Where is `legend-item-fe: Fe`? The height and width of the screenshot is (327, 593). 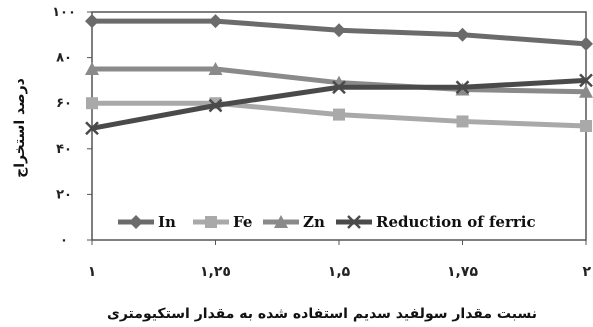 legend-item-fe: Fe is located at coordinates (222, 222).